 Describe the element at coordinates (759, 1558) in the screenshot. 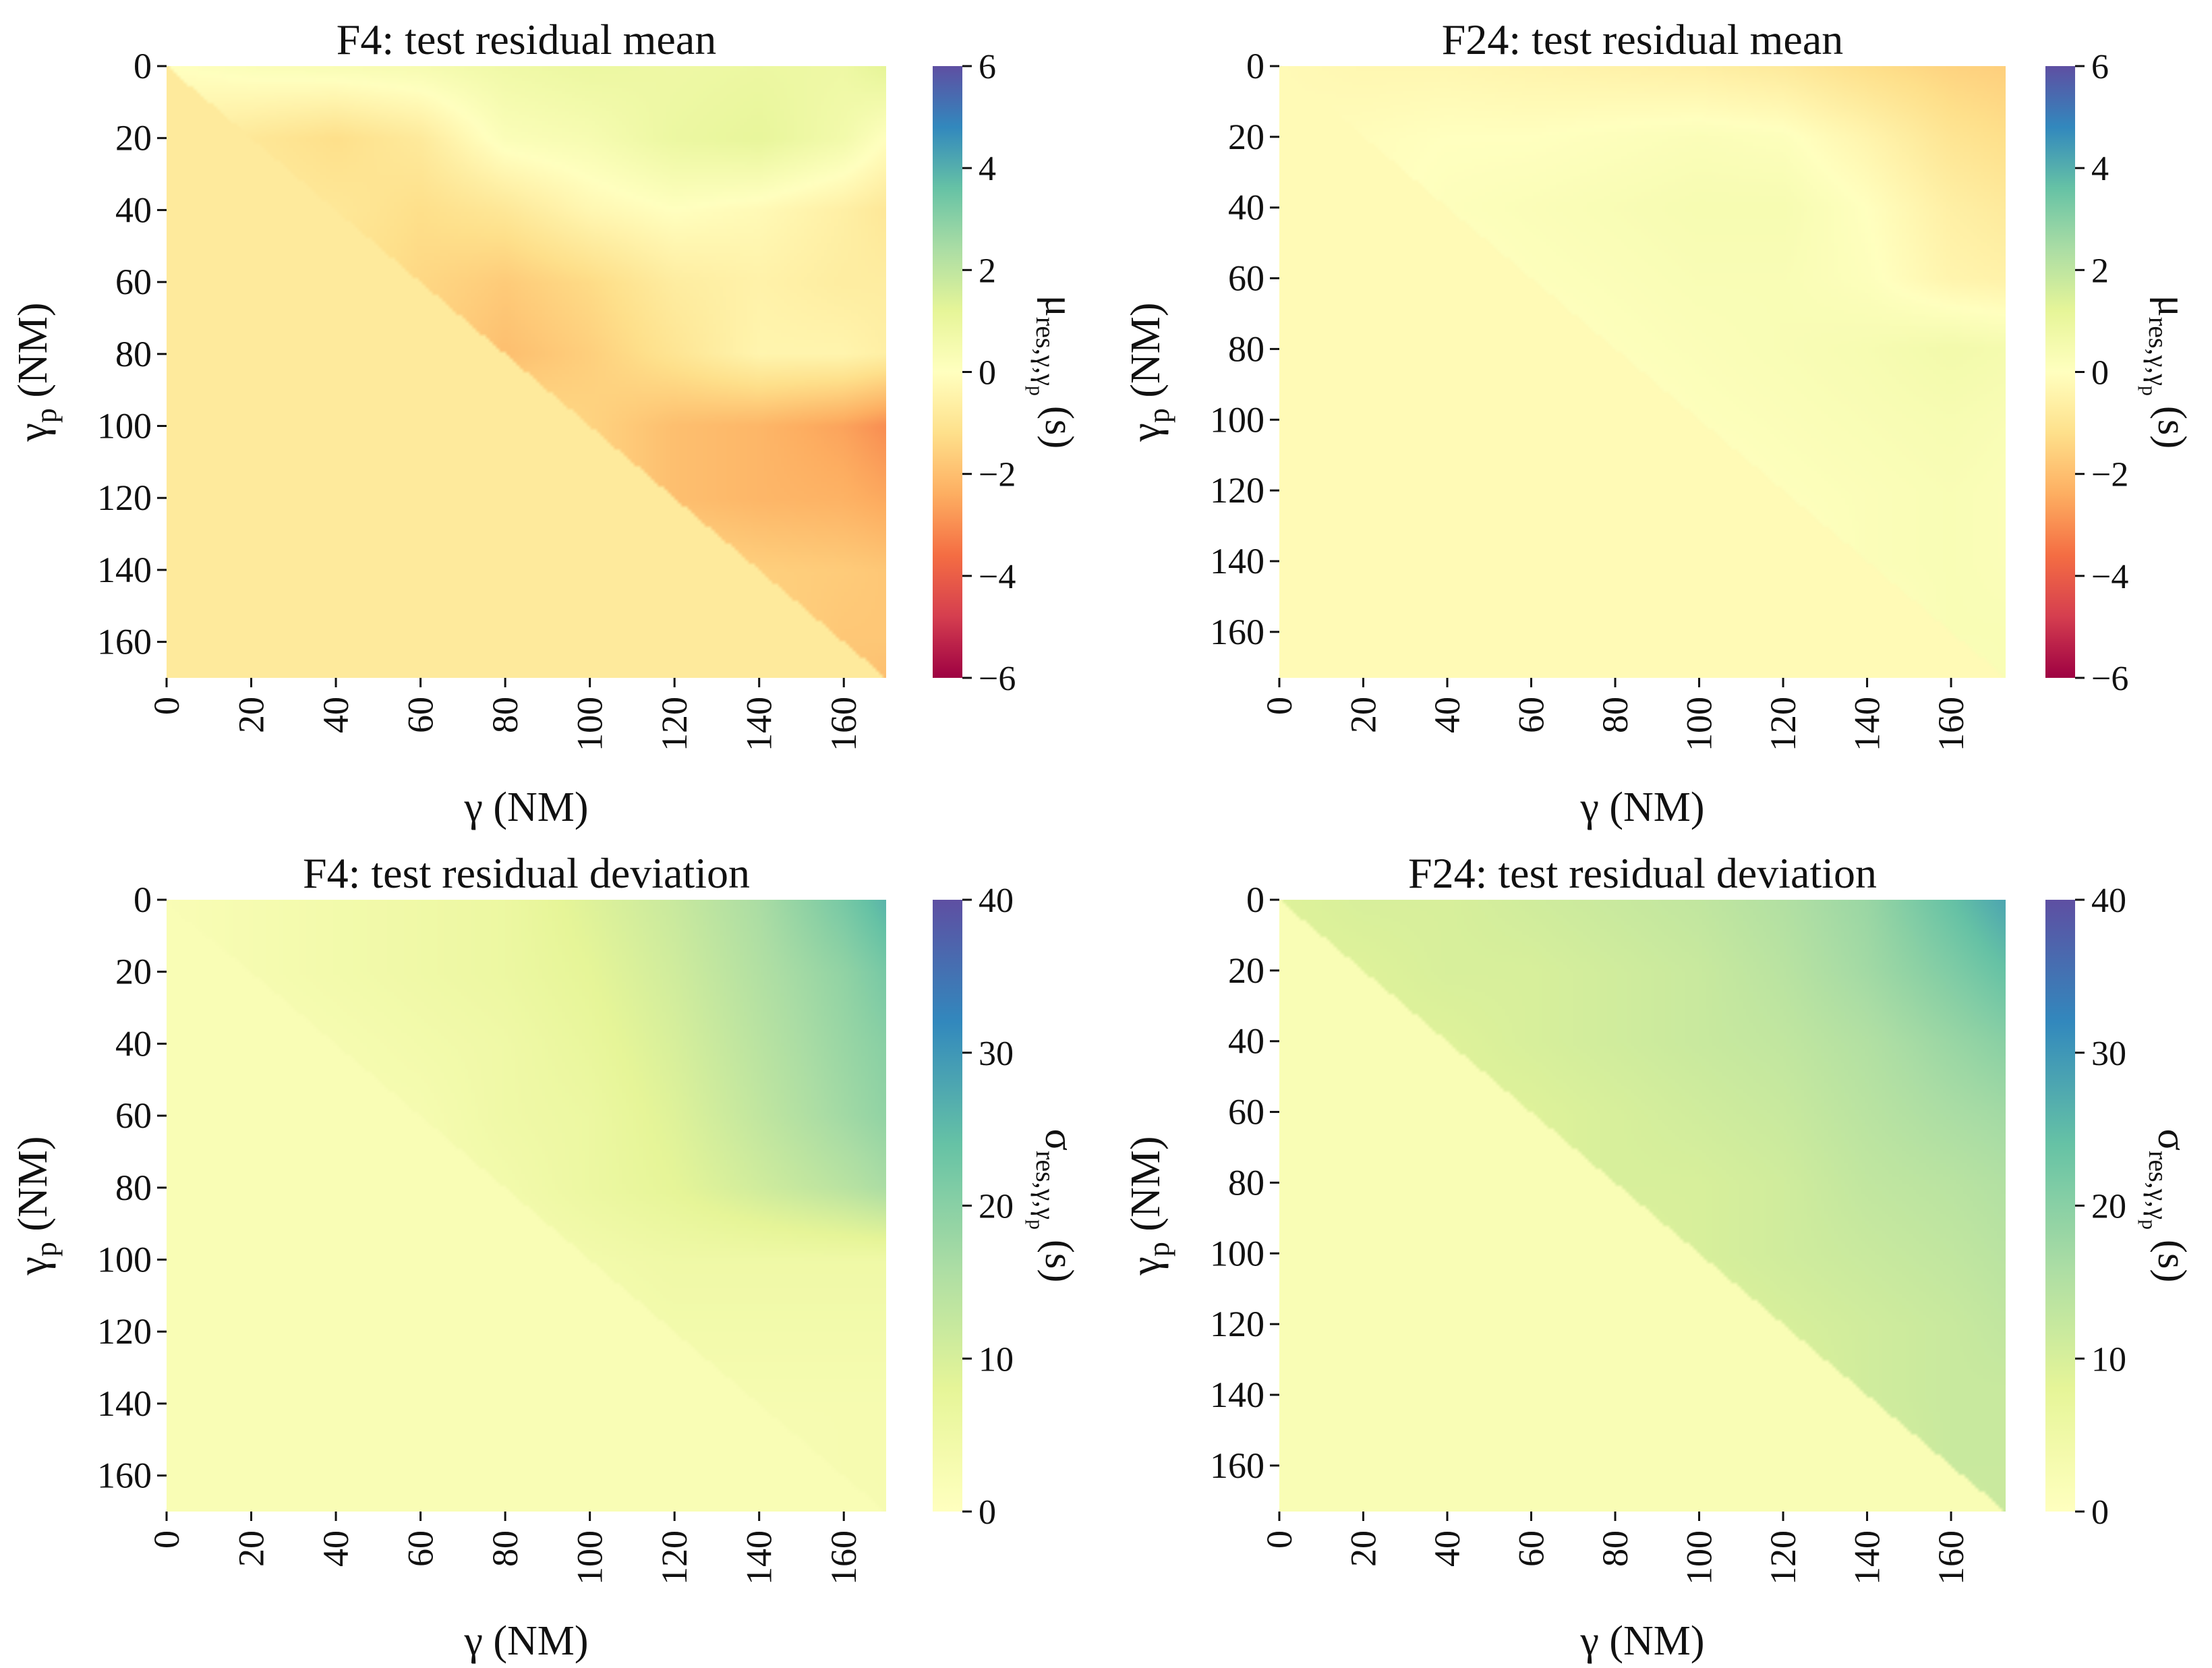

I see `x-tick-label: 140` at that location.